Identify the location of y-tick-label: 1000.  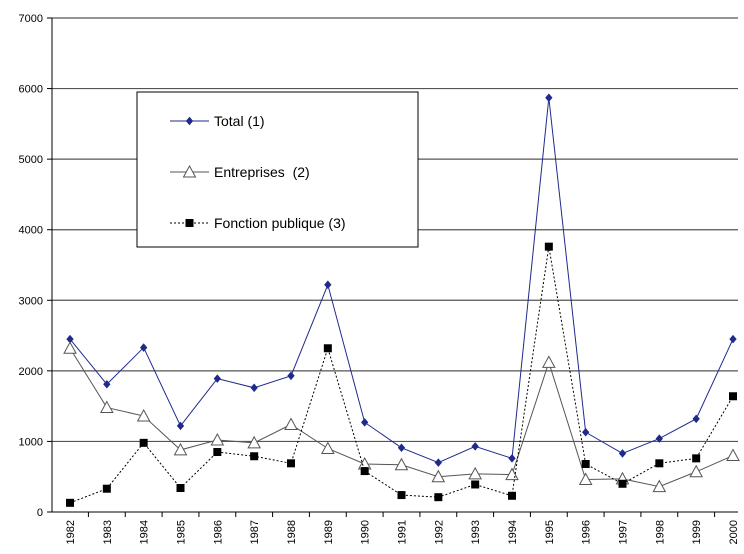
(31, 442).